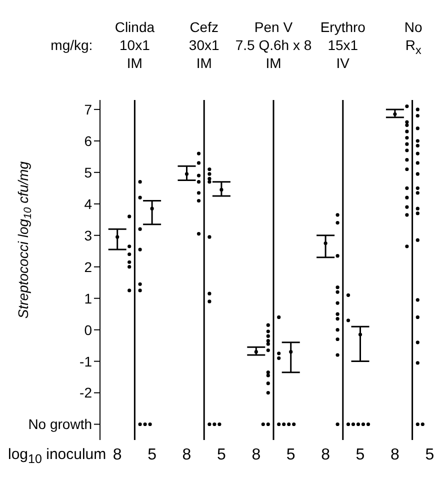 The width and height of the screenshot is (447, 488). Describe the element at coordinates (88, 204) in the screenshot. I see `y-tick-label: 4` at that location.